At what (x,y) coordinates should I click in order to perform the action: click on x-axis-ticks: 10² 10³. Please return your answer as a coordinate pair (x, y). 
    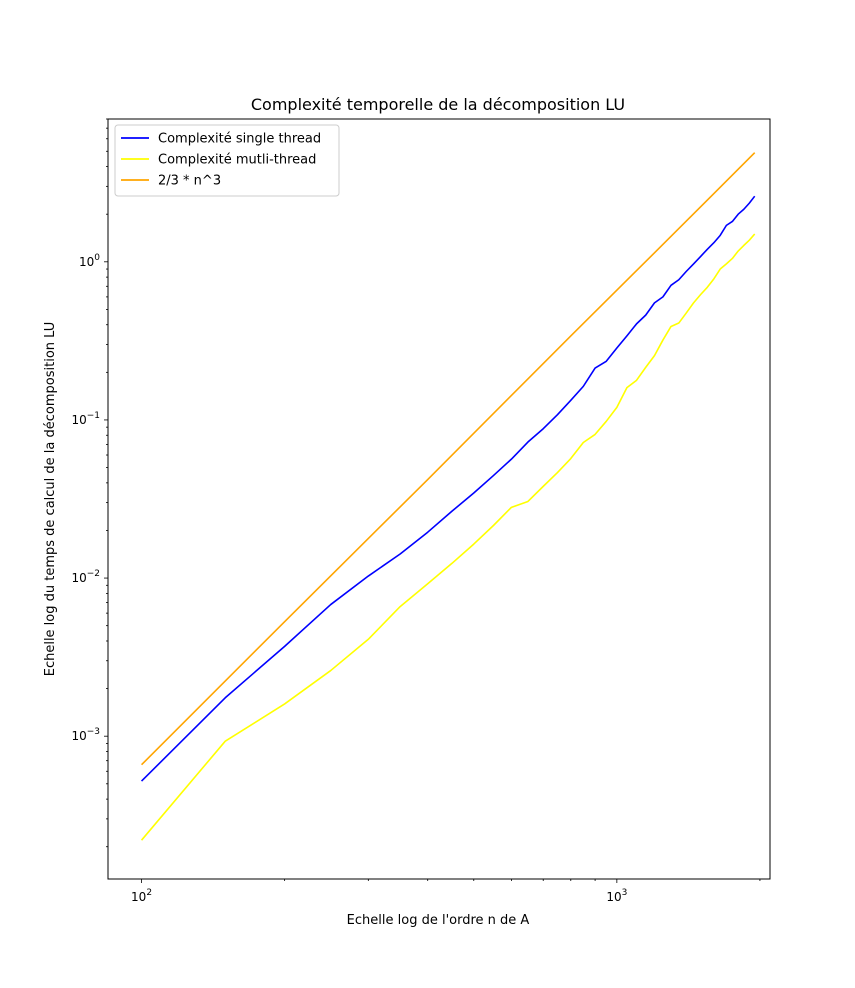
    Looking at the image, I should click on (446, 891).